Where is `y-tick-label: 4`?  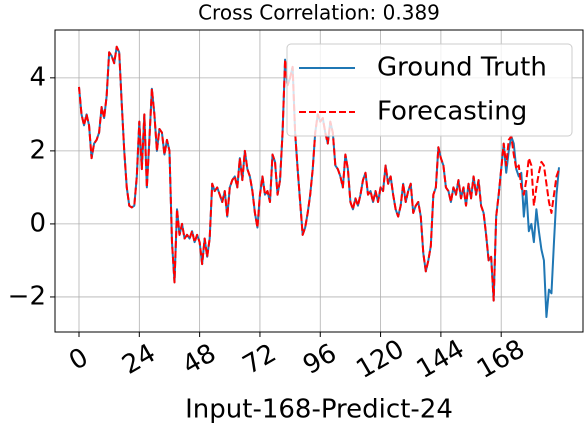
y-tick-label: 4 is located at coordinates (37, 77).